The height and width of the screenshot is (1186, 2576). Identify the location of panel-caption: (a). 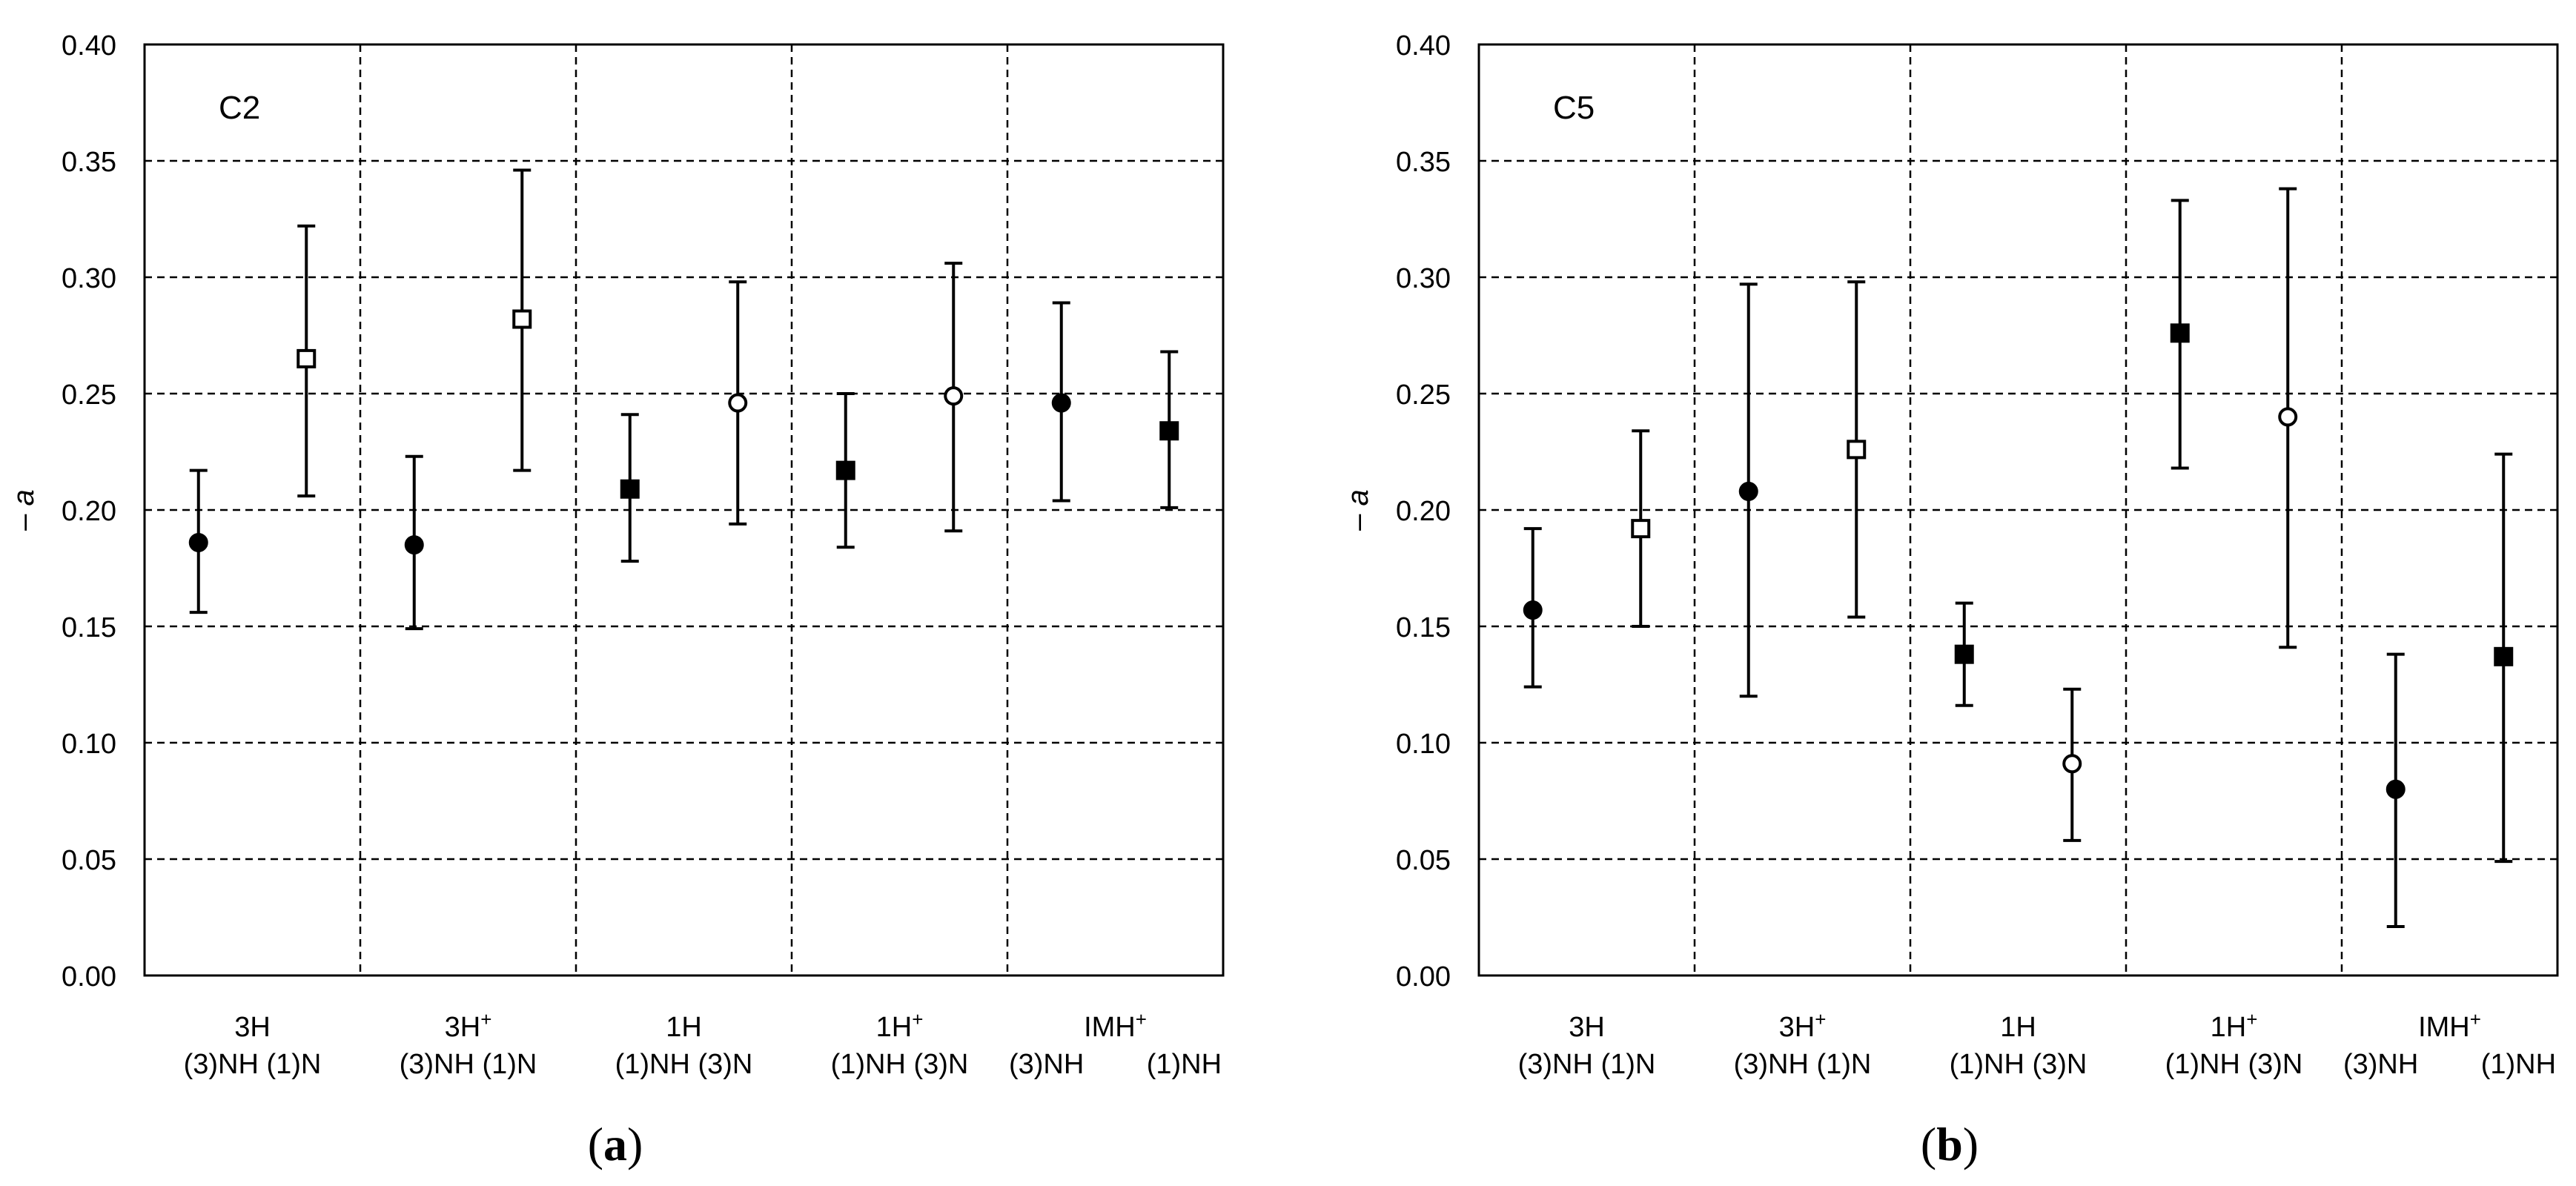
(615, 1144).